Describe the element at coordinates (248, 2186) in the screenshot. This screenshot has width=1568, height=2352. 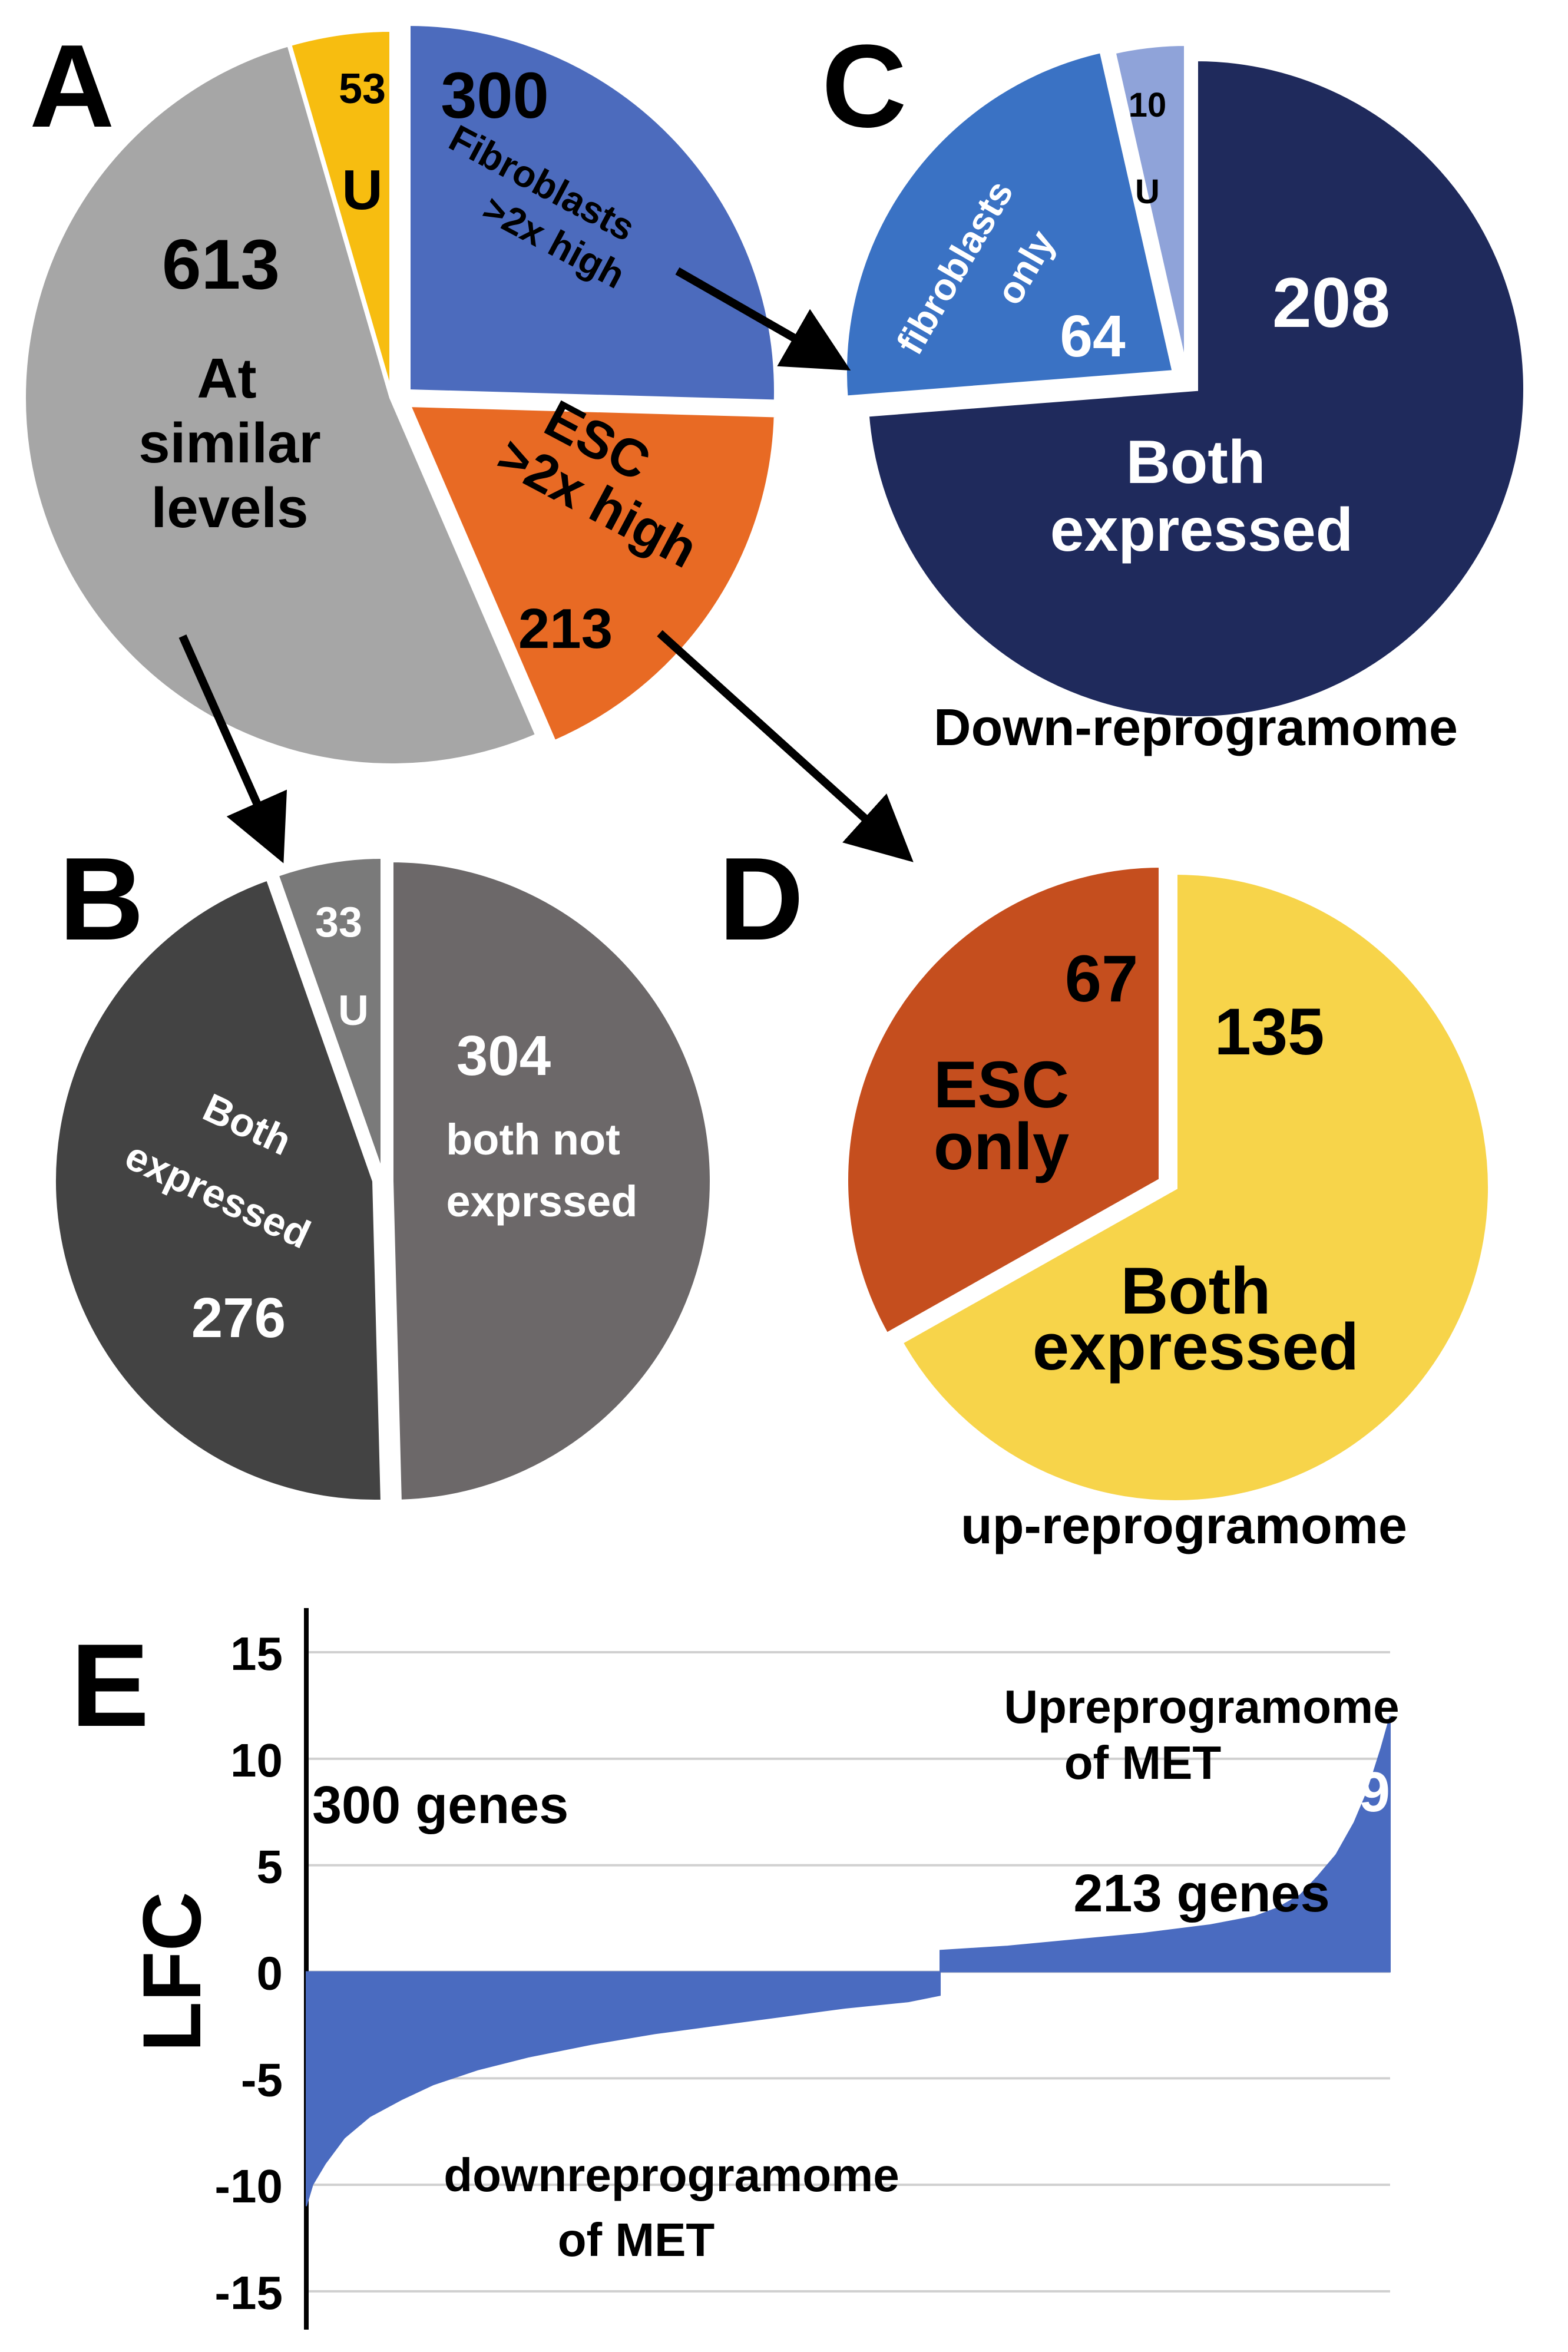
I see `y-tick-label: -10` at that location.